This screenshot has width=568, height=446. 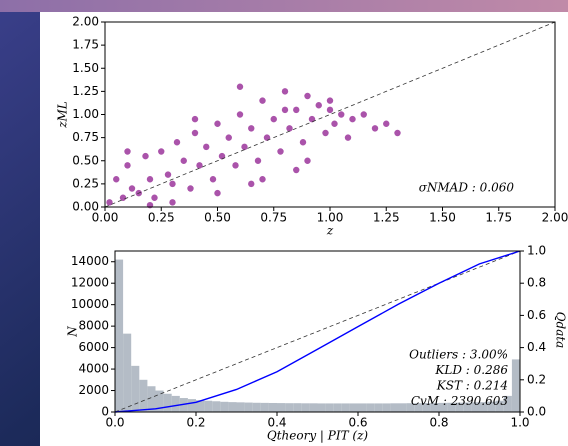 What do you see at coordinates (85, 207) in the screenshot?
I see `y-tick-label: 0.00` at bounding box center [85, 207].